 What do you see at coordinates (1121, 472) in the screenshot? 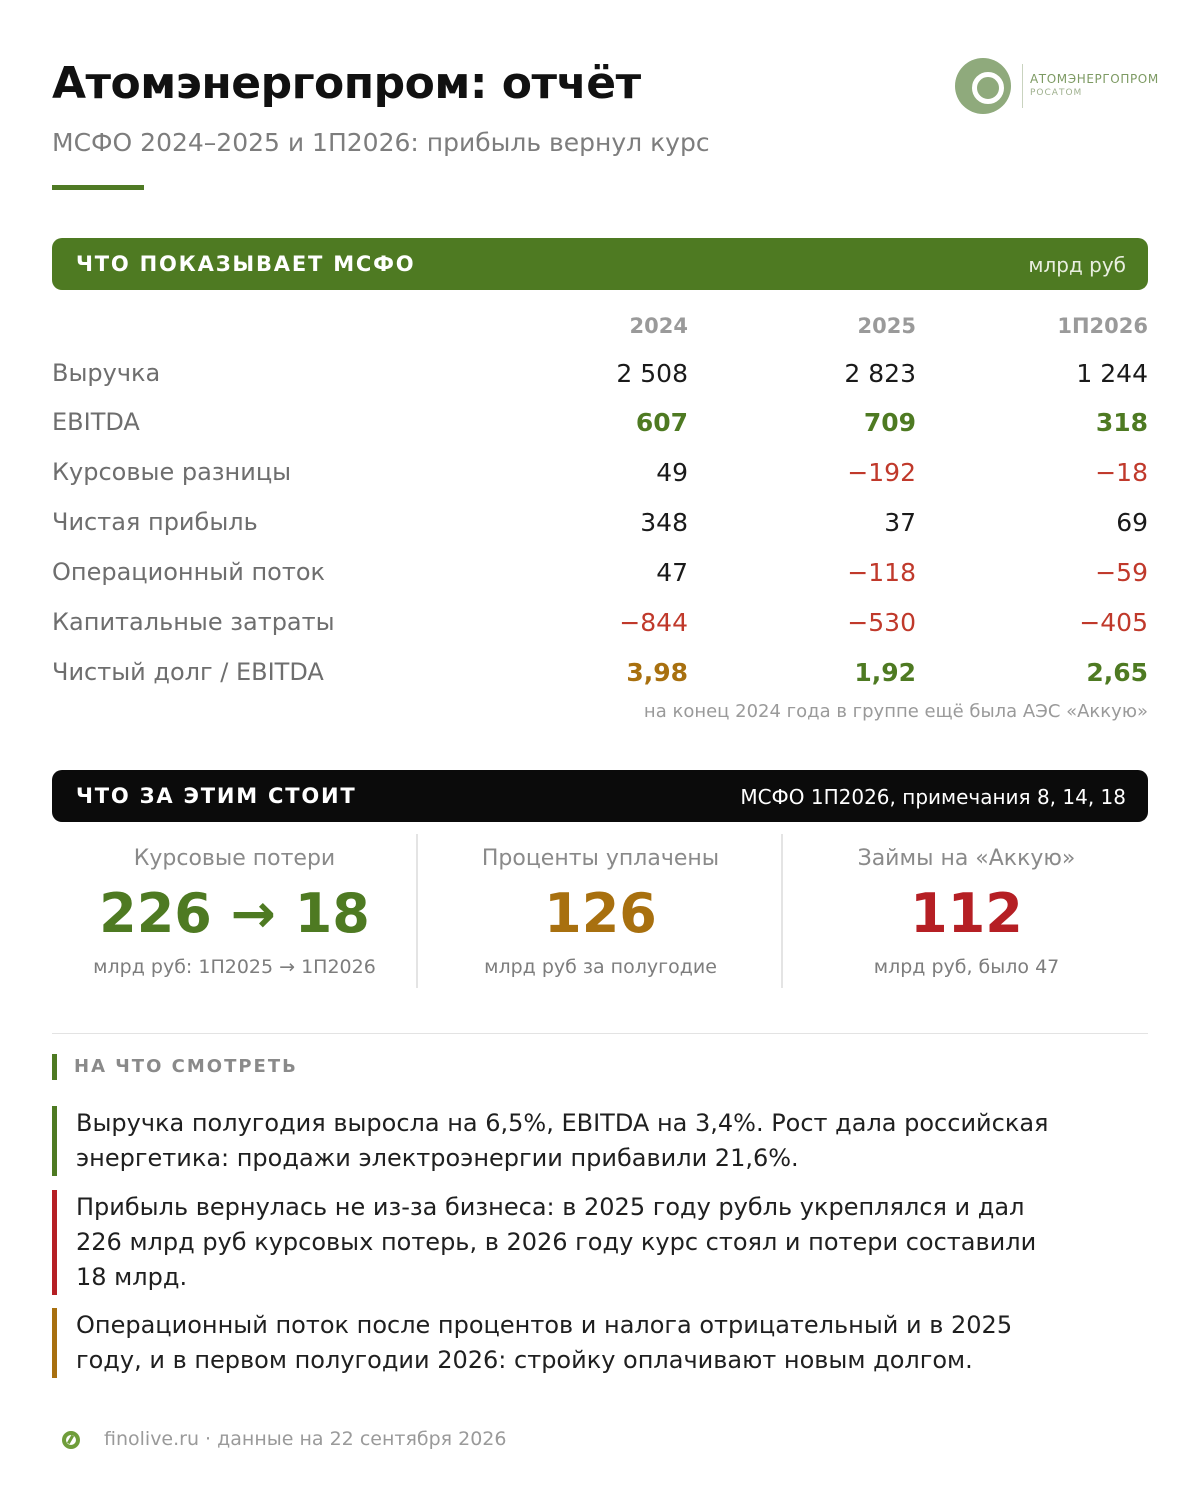
I see `table-cell: −18` at bounding box center [1121, 472].